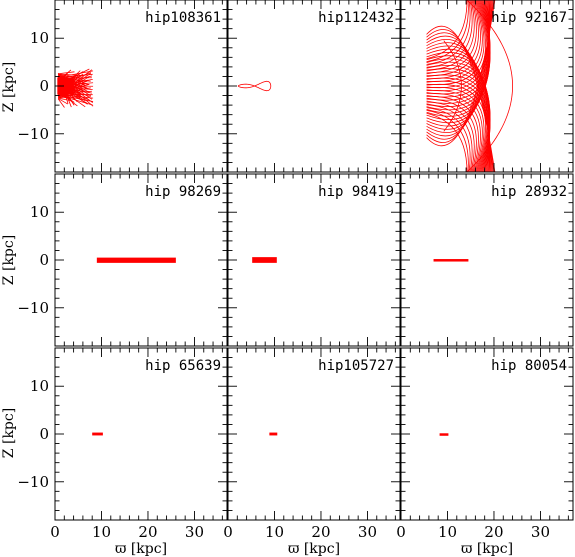 The height and width of the screenshot is (557, 575). What do you see at coordinates (122, 86) in the screenshot?
I see `panel-1: −10 0 10 hip108361` at bounding box center [122, 86].